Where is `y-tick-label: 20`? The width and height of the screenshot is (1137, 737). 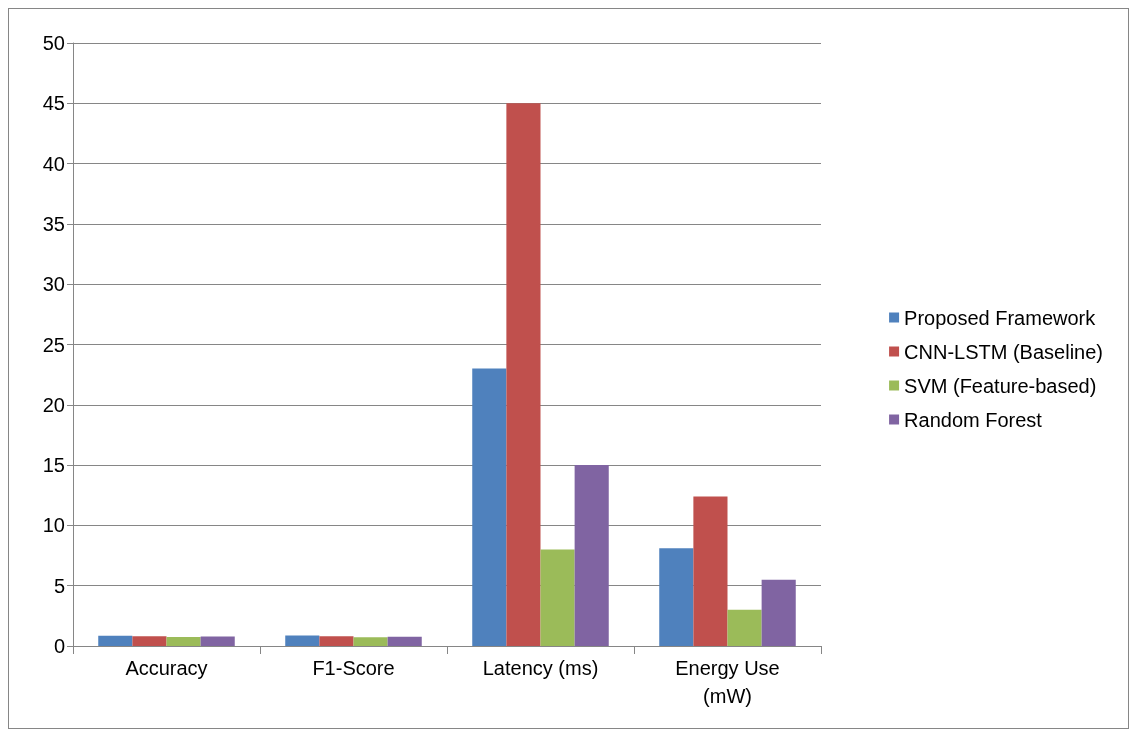
y-tick-label: 20 is located at coordinates (53, 404).